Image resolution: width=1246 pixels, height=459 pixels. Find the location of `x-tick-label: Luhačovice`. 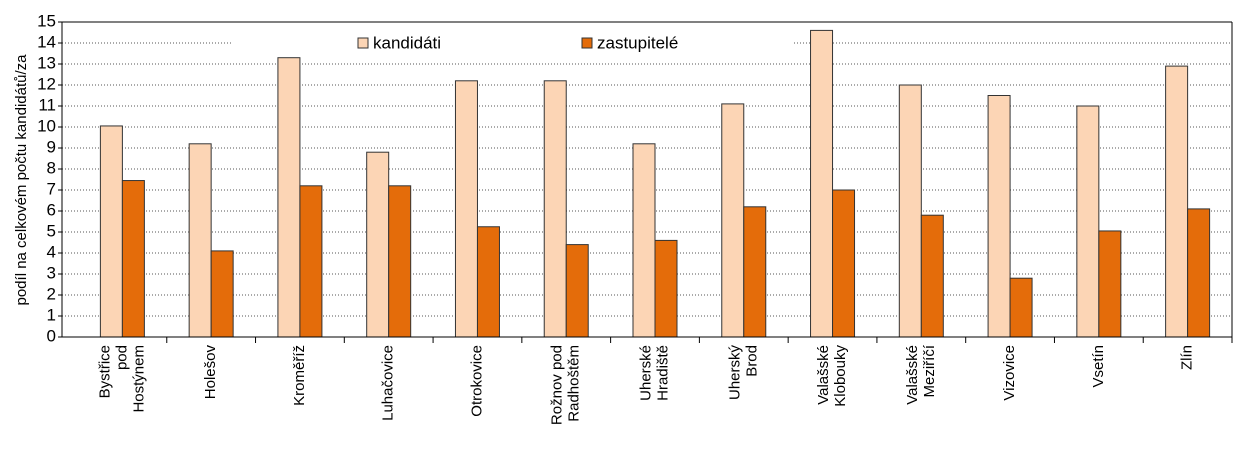

x-tick-label: Luhačovice is located at coordinates (388, 383).